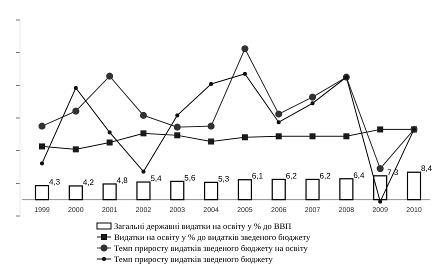  What do you see at coordinates (359, 175) in the screenshot?
I see `data-label: 6,4` at bounding box center [359, 175].